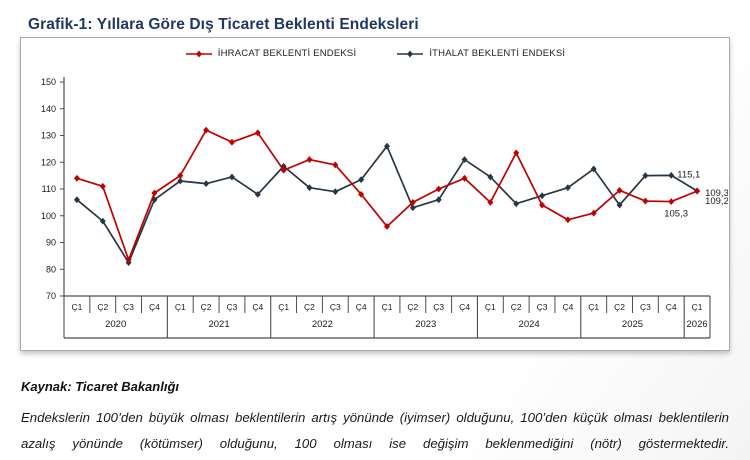  Describe the element at coordinates (716, 201) in the screenshot. I see `svg-text: 109,2` at that location.